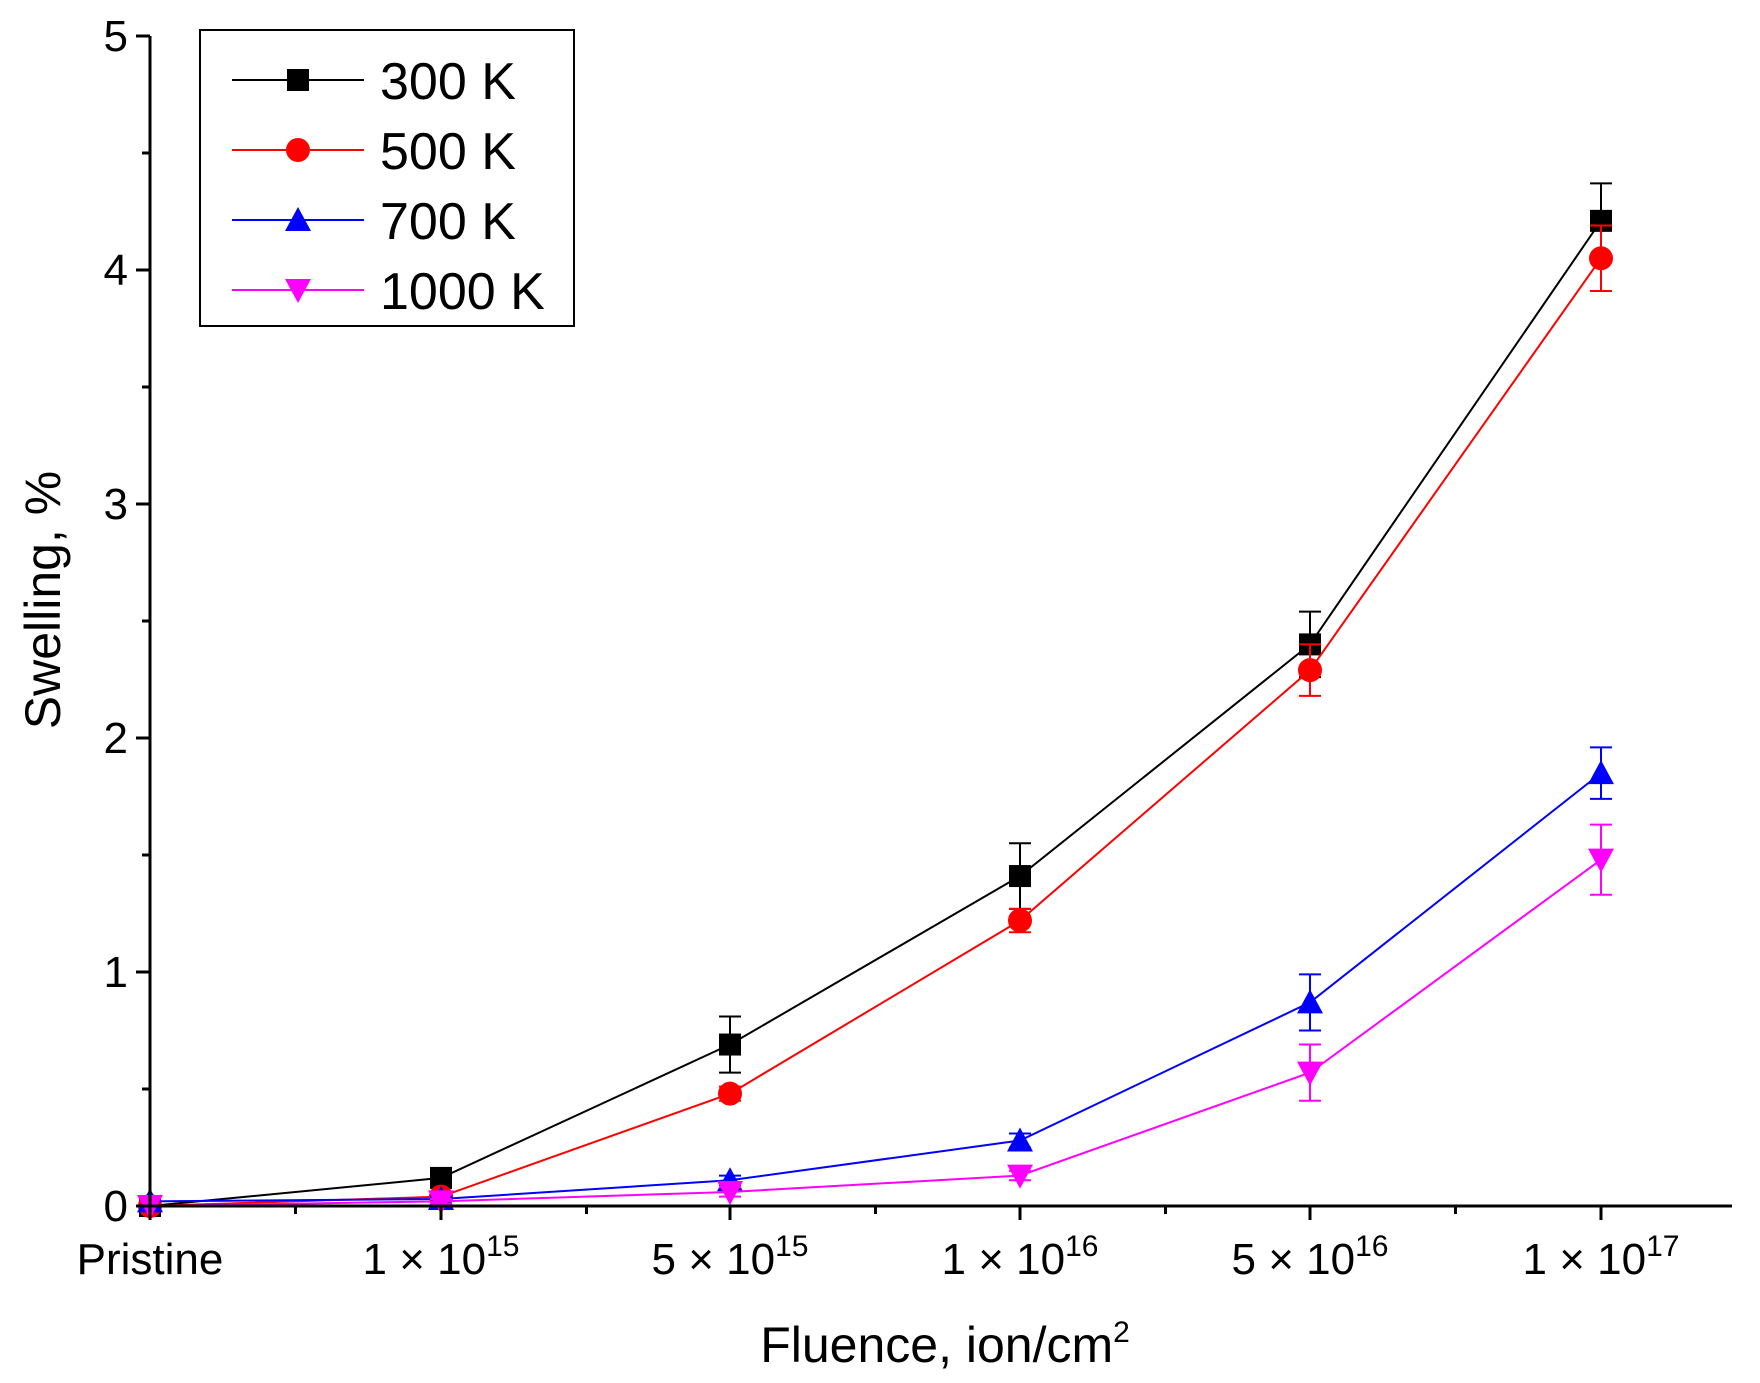 The image size is (1760, 1383). What do you see at coordinates (116, 738) in the screenshot?
I see `y-tick-label: 2` at bounding box center [116, 738].